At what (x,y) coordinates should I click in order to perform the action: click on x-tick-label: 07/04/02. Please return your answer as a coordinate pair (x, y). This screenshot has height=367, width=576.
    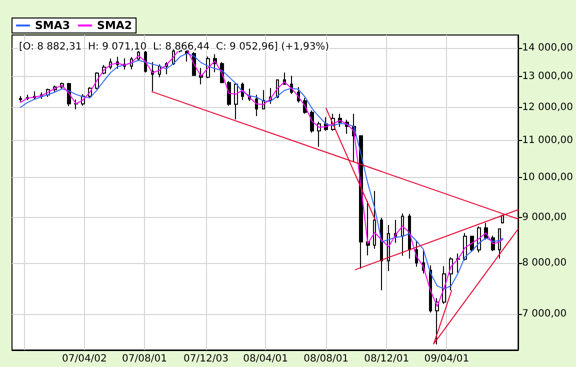
    Looking at the image, I should click on (84, 359).